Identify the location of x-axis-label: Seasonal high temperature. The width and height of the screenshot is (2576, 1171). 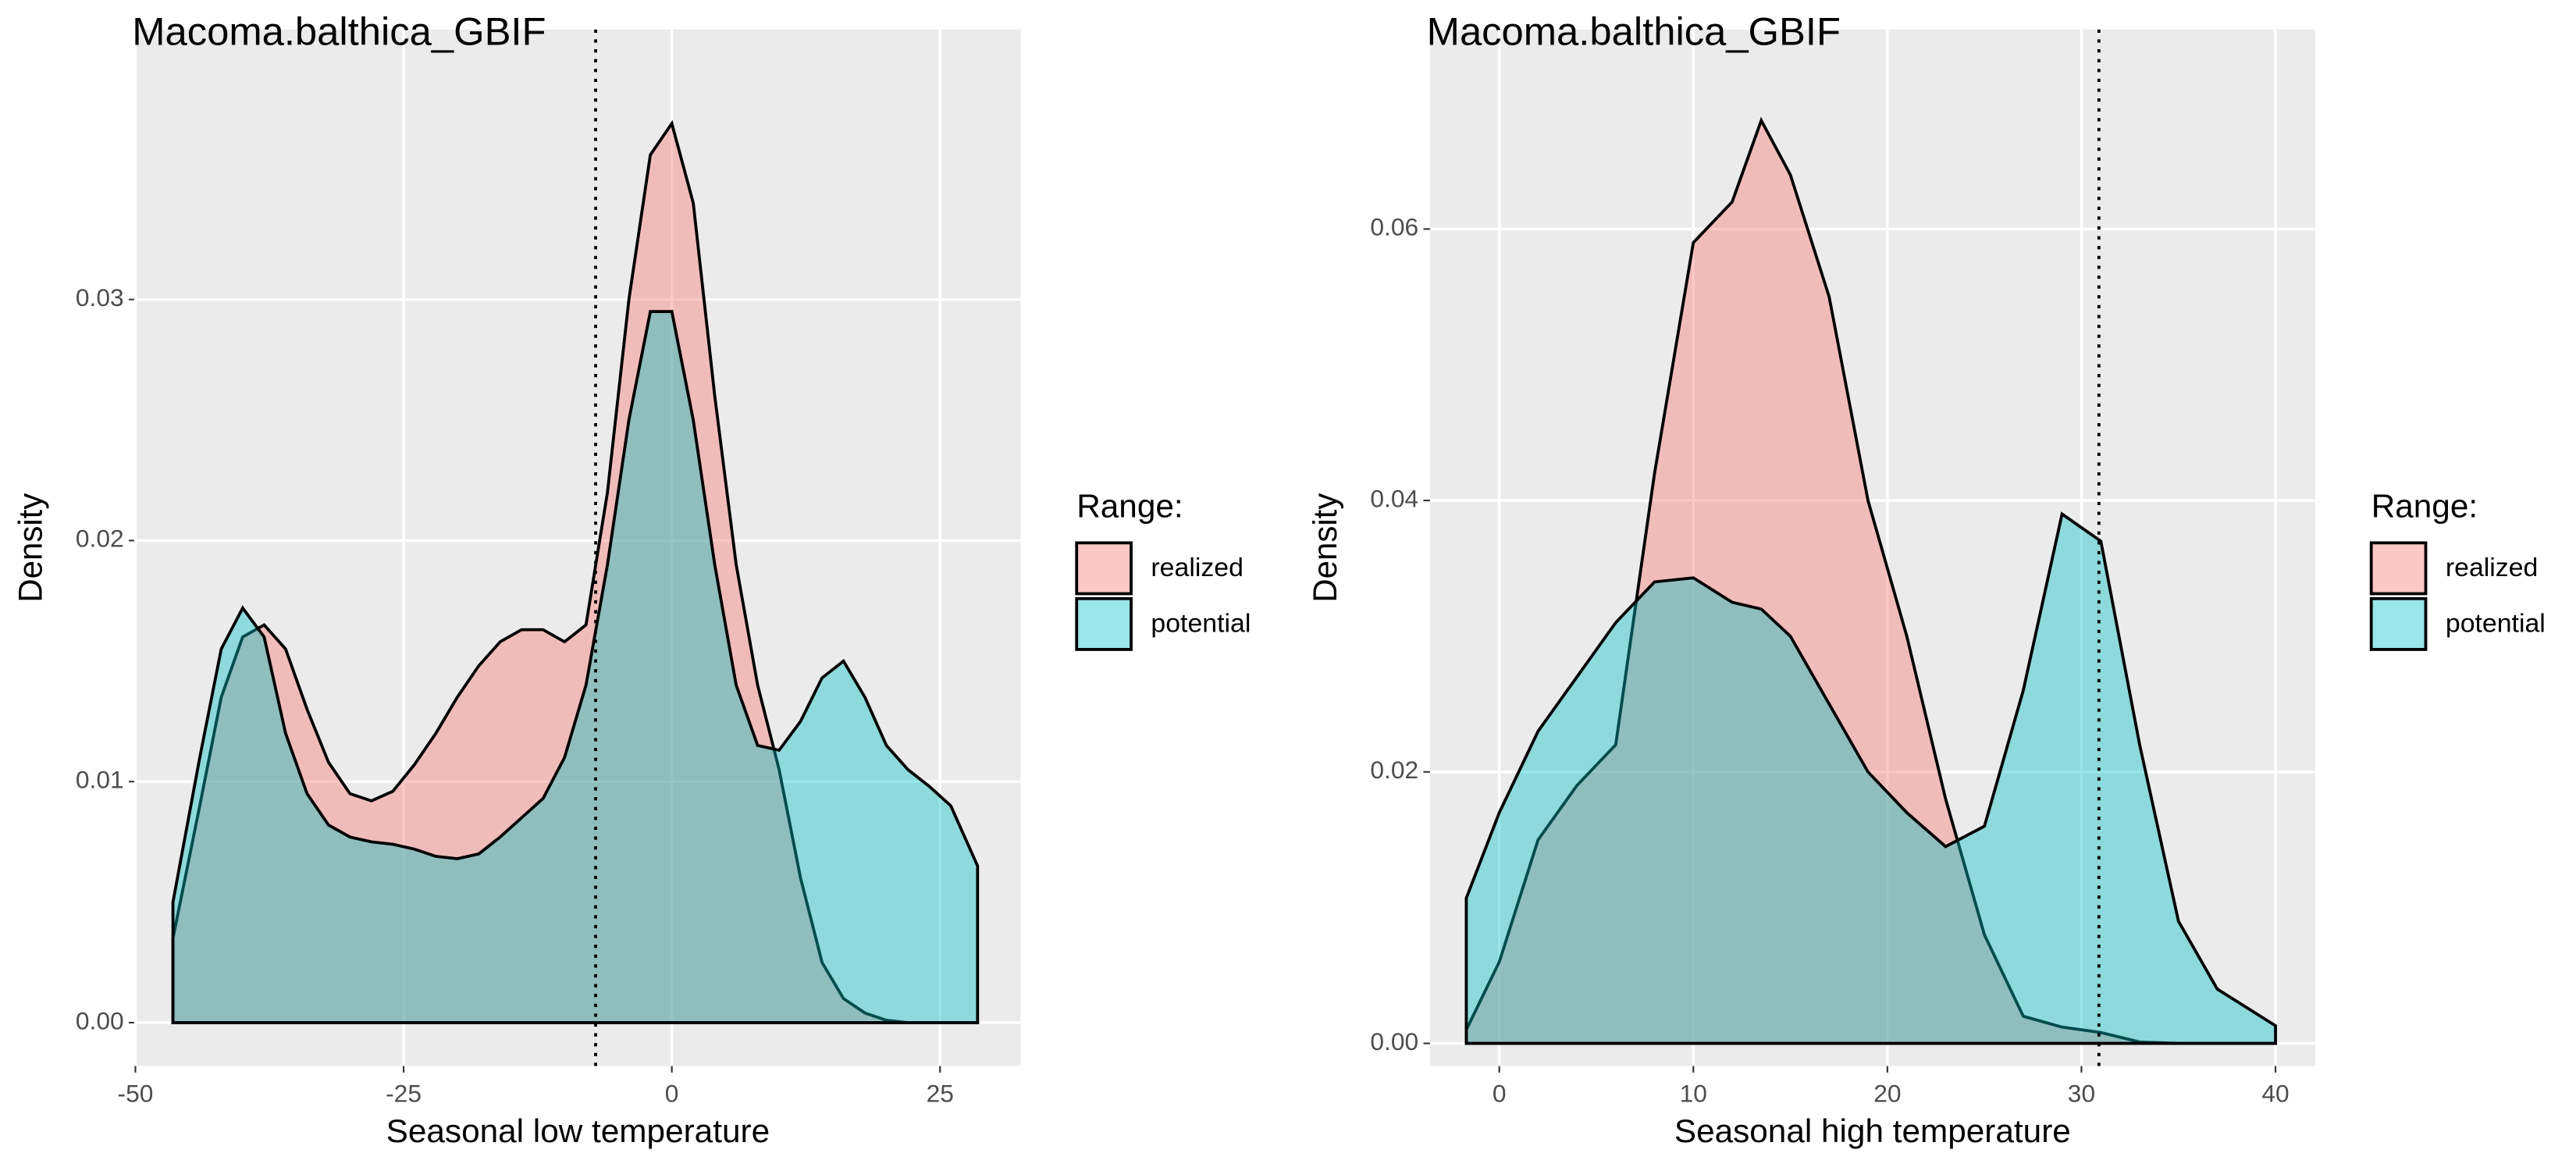
(1872, 1130).